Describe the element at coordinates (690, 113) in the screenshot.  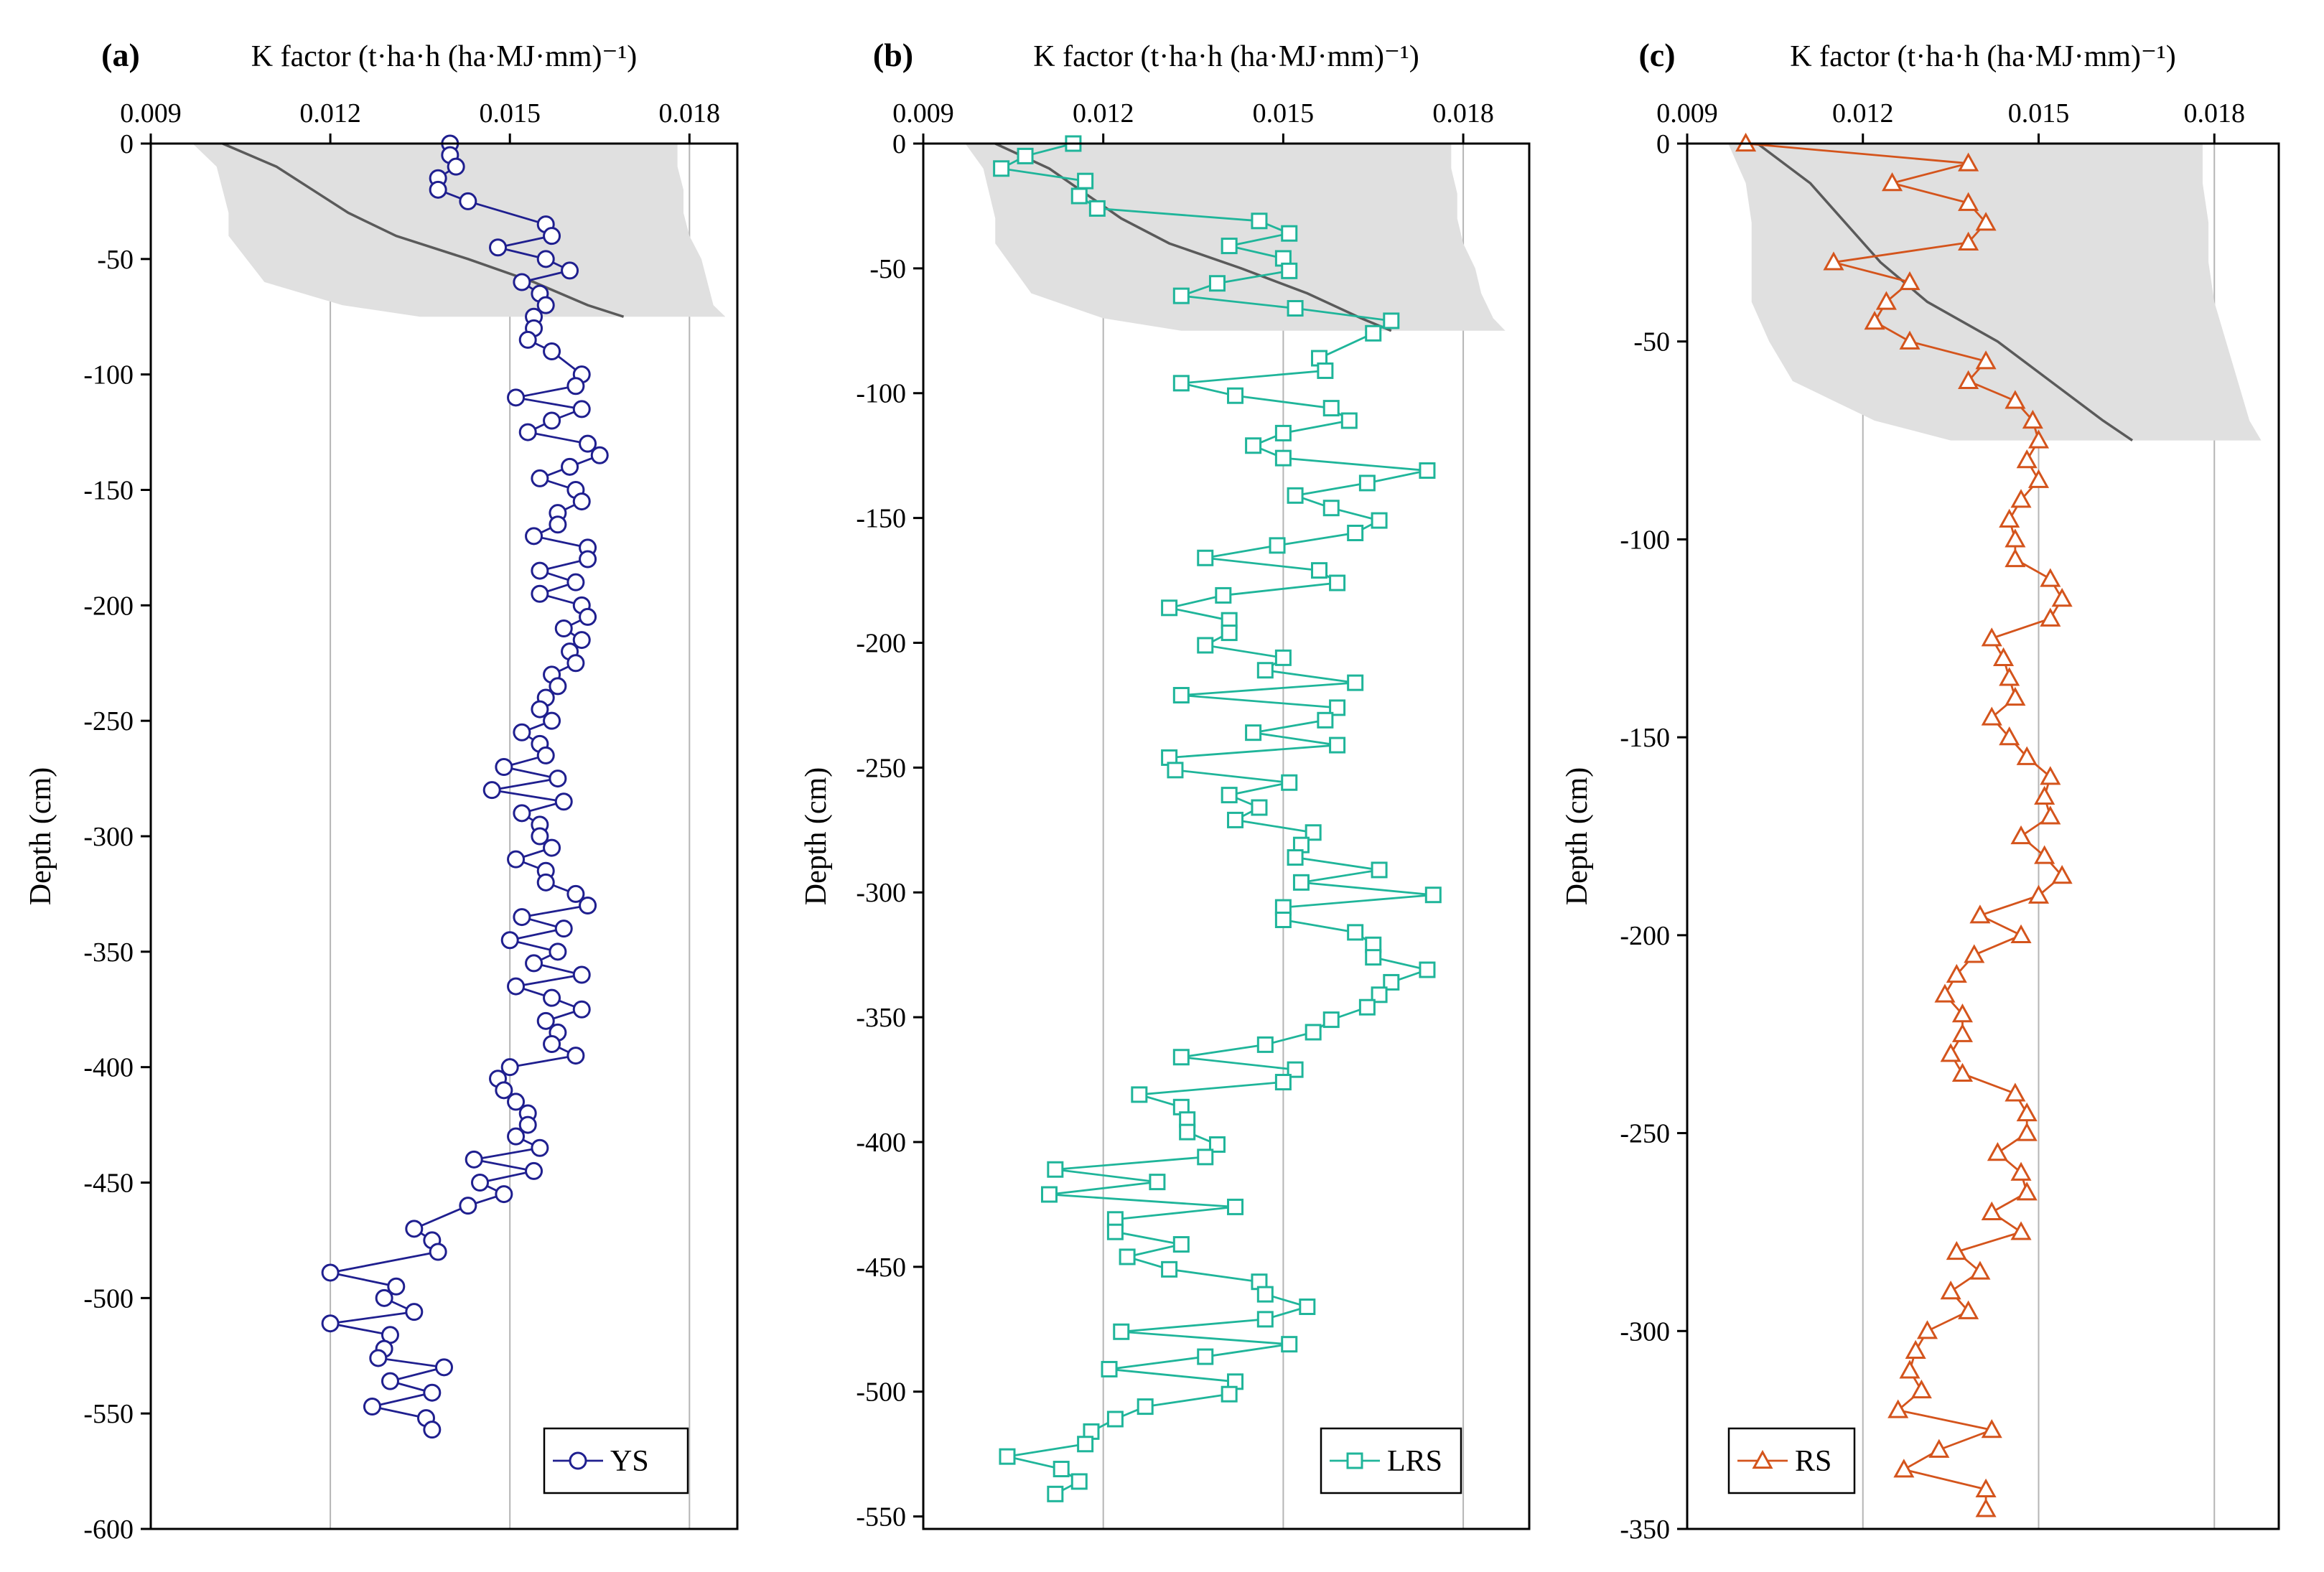
I see `x-tick-label: 0.018` at that location.